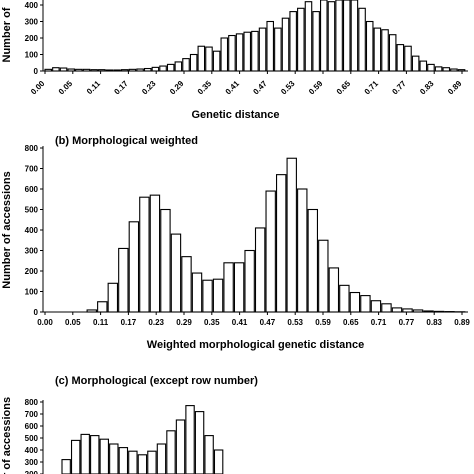 The image size is (474, 474). I want to click on x-tick-label: 0.05, so click(73, 322).